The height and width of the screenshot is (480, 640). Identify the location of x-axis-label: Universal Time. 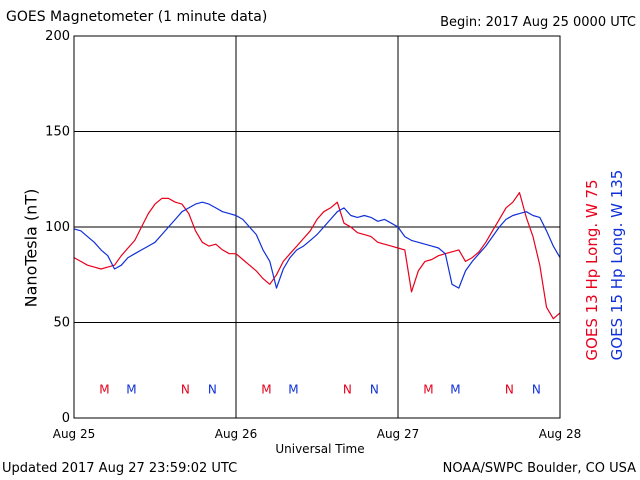
(320, 449).